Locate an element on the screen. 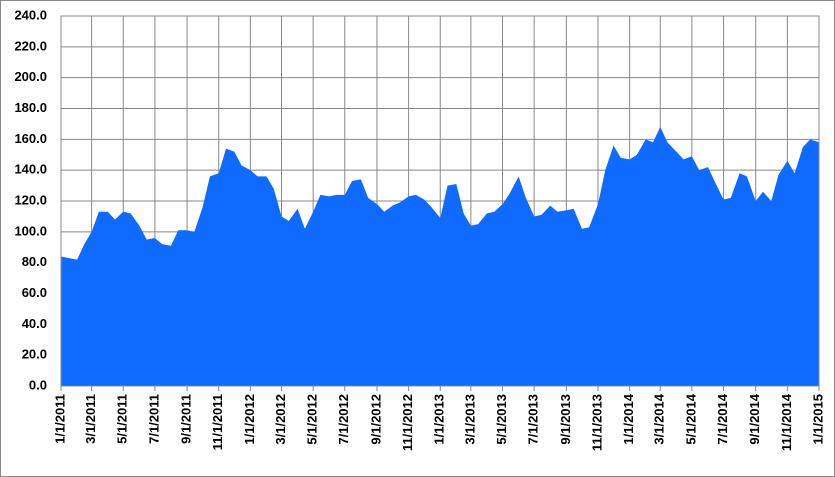 This screenshot has width=835, height=477. y-tick-label: 180.0 is located at coordinates (30, 107).